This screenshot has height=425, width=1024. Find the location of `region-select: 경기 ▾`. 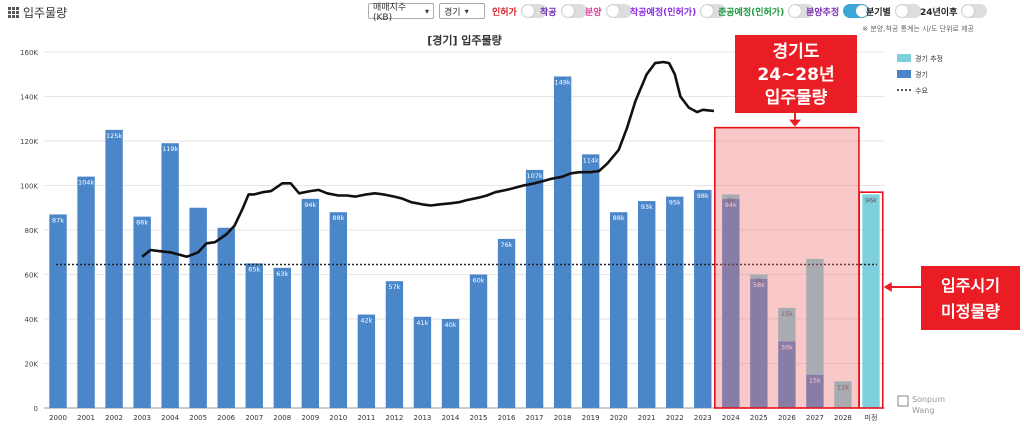

region-select: 경기 ▾ is located at coordinates (462, 11).